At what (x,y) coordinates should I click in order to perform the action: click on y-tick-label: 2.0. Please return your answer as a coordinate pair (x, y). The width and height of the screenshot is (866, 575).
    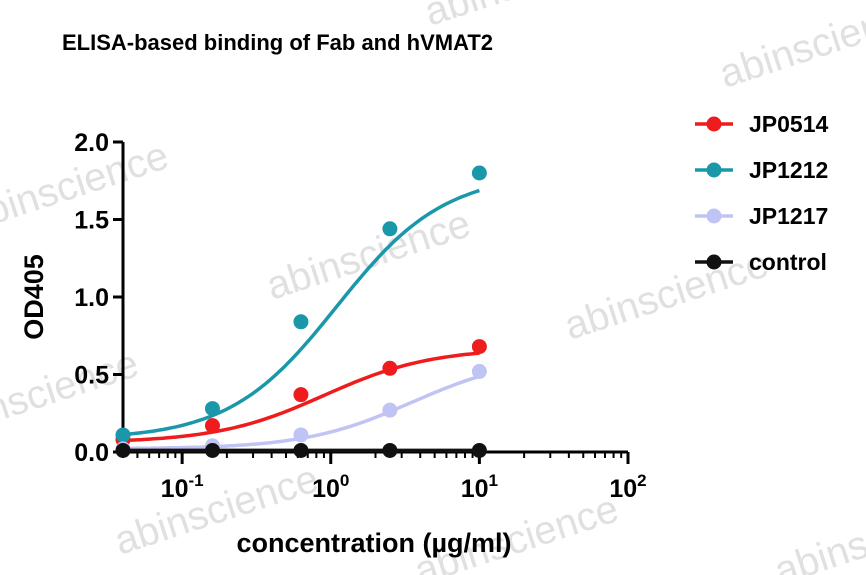
    Looking at the image, I should click on (91, 143).